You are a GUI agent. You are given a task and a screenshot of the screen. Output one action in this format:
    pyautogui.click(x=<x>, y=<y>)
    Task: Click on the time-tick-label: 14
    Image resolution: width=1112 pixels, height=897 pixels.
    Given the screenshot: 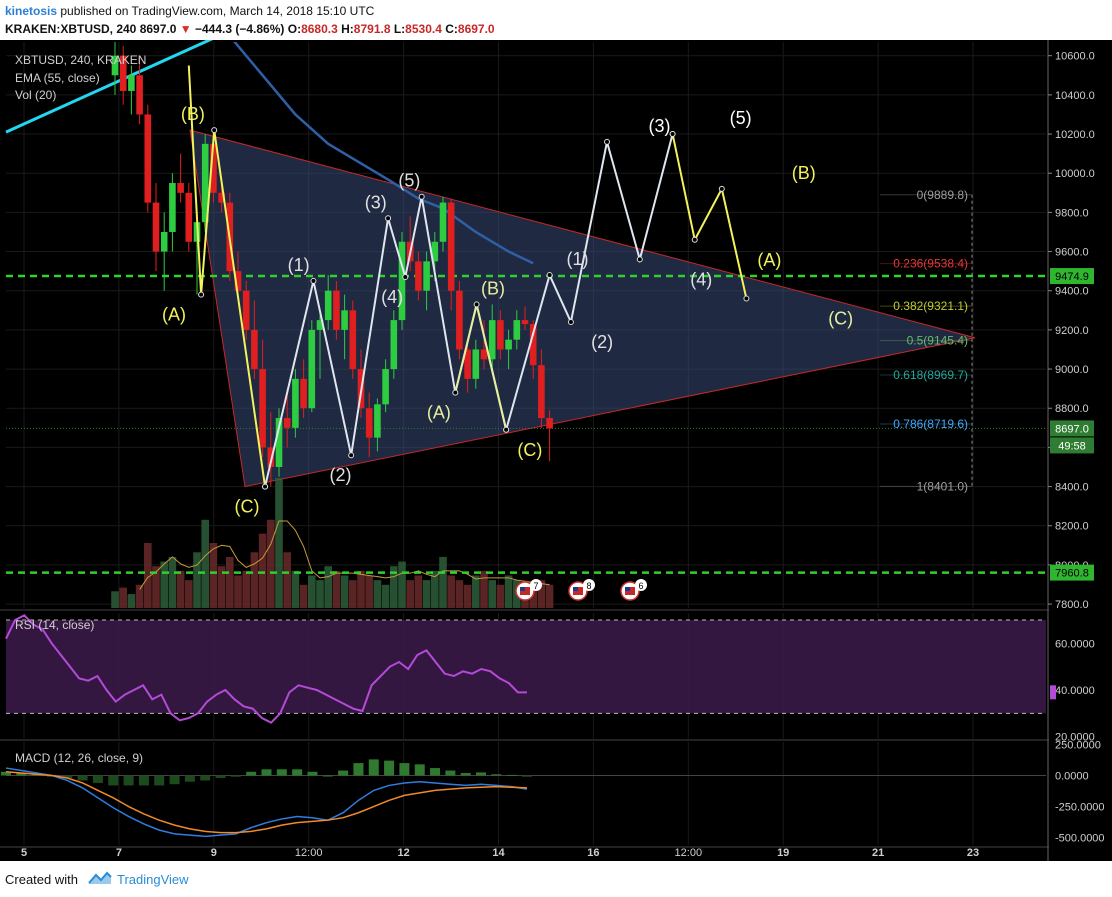 What is the action you would take?
    pyautogui.click(x=498, y=853)
    